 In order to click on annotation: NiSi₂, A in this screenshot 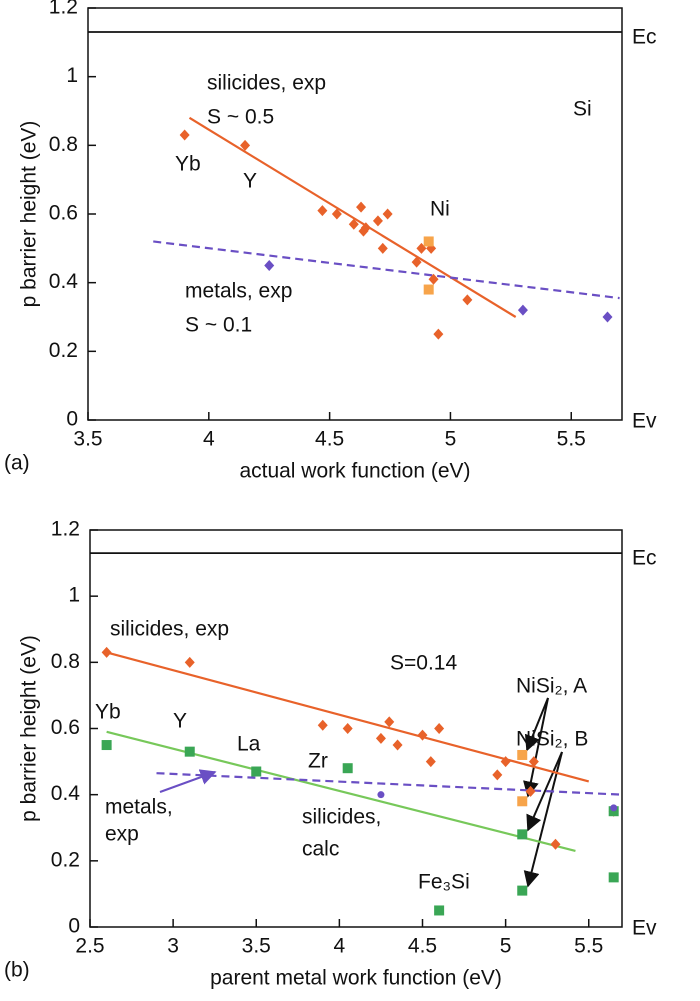, I will do `click(551, 686)`.